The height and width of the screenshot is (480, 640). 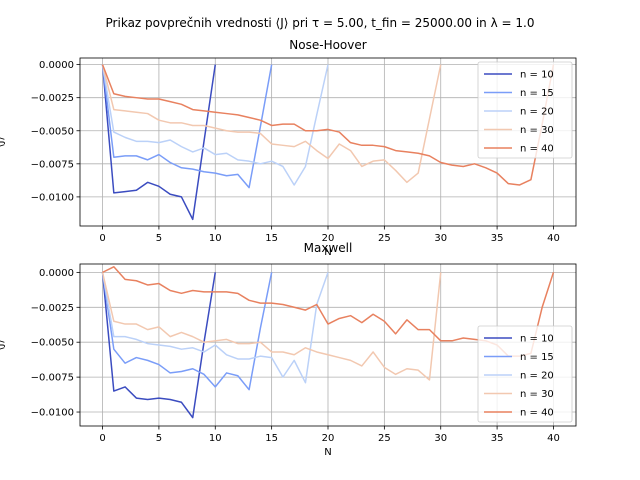 I want to click on axes-title: Maxwell, so click(x=328, y=248).